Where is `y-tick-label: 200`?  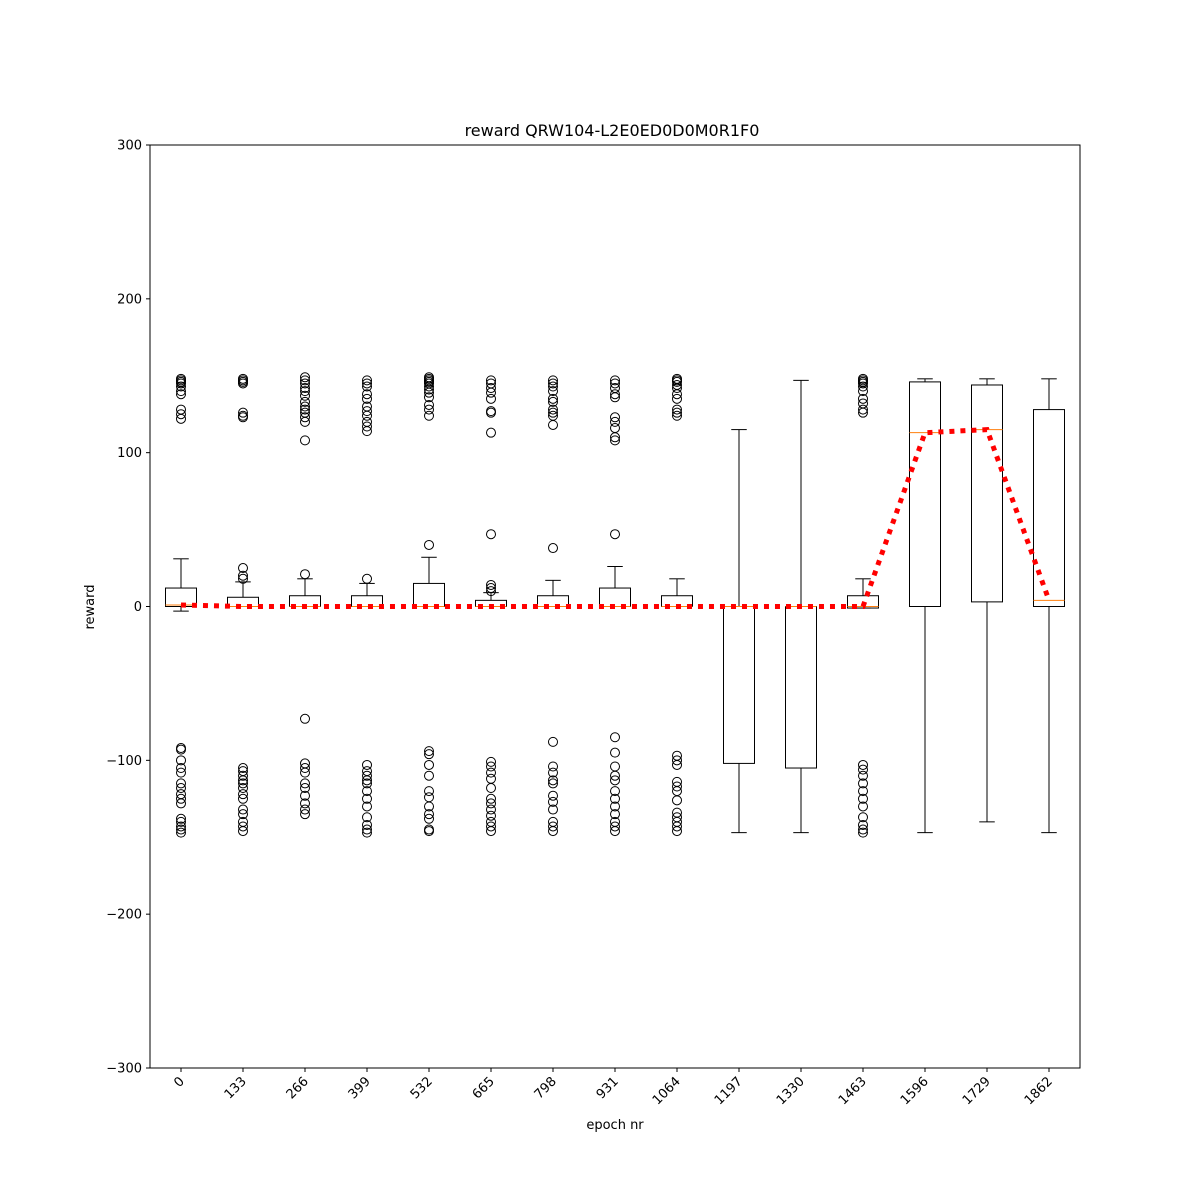 y-tick-label: 200 is located at coordinates (129, 299).